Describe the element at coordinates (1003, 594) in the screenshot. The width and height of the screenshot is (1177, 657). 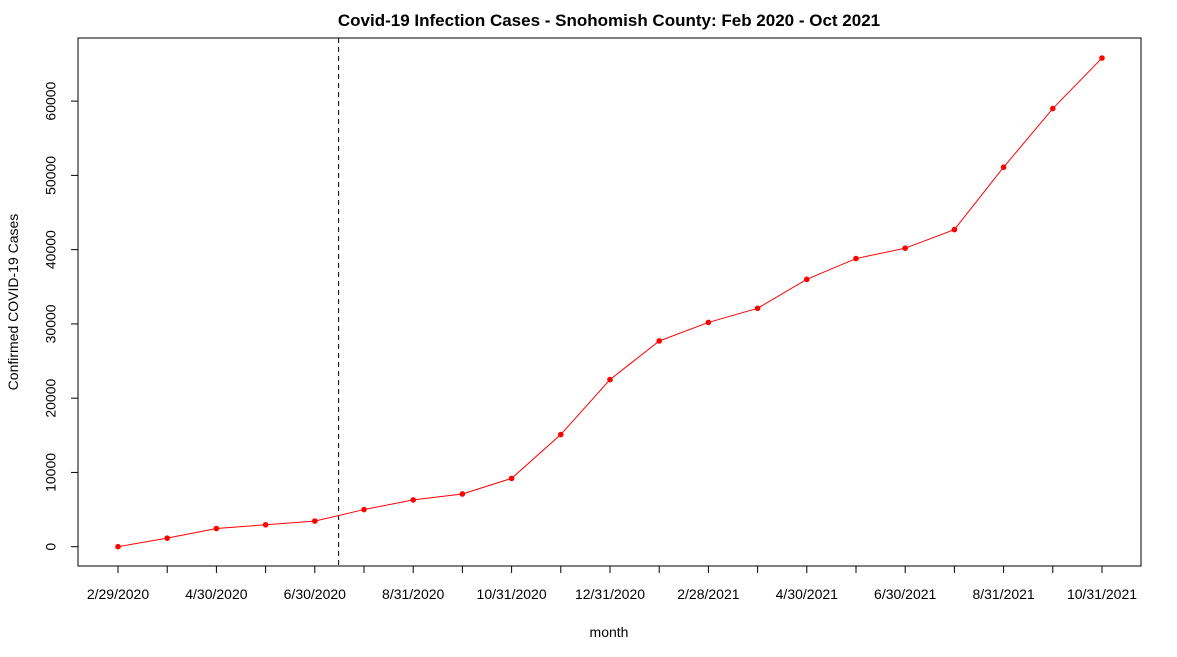
I see `x-tick-label: 8/31/2021` at that location.